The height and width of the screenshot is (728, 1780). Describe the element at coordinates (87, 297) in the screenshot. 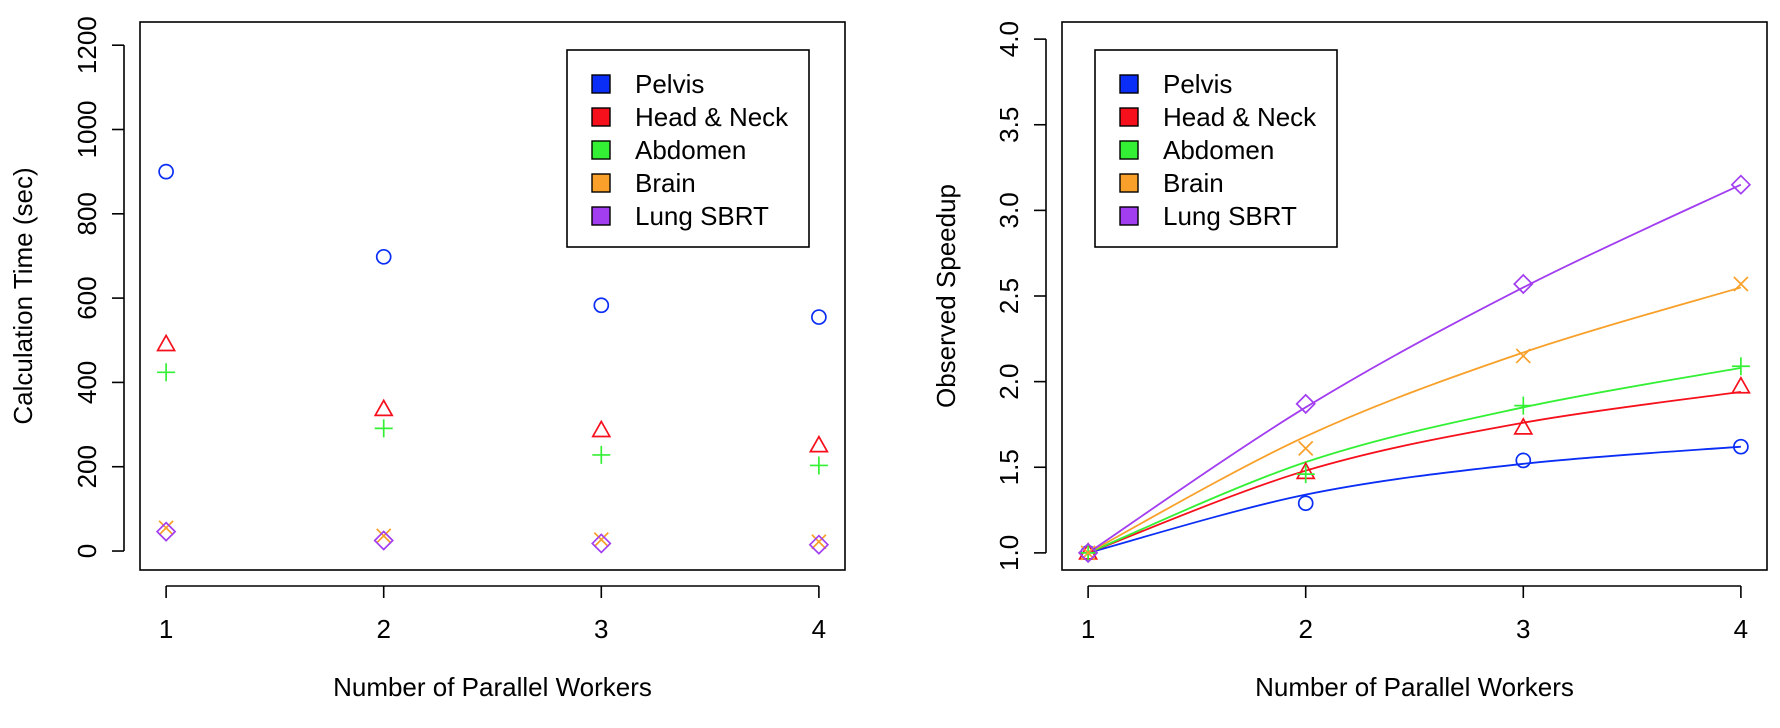

I see `y-tick-label: 600` at that location.